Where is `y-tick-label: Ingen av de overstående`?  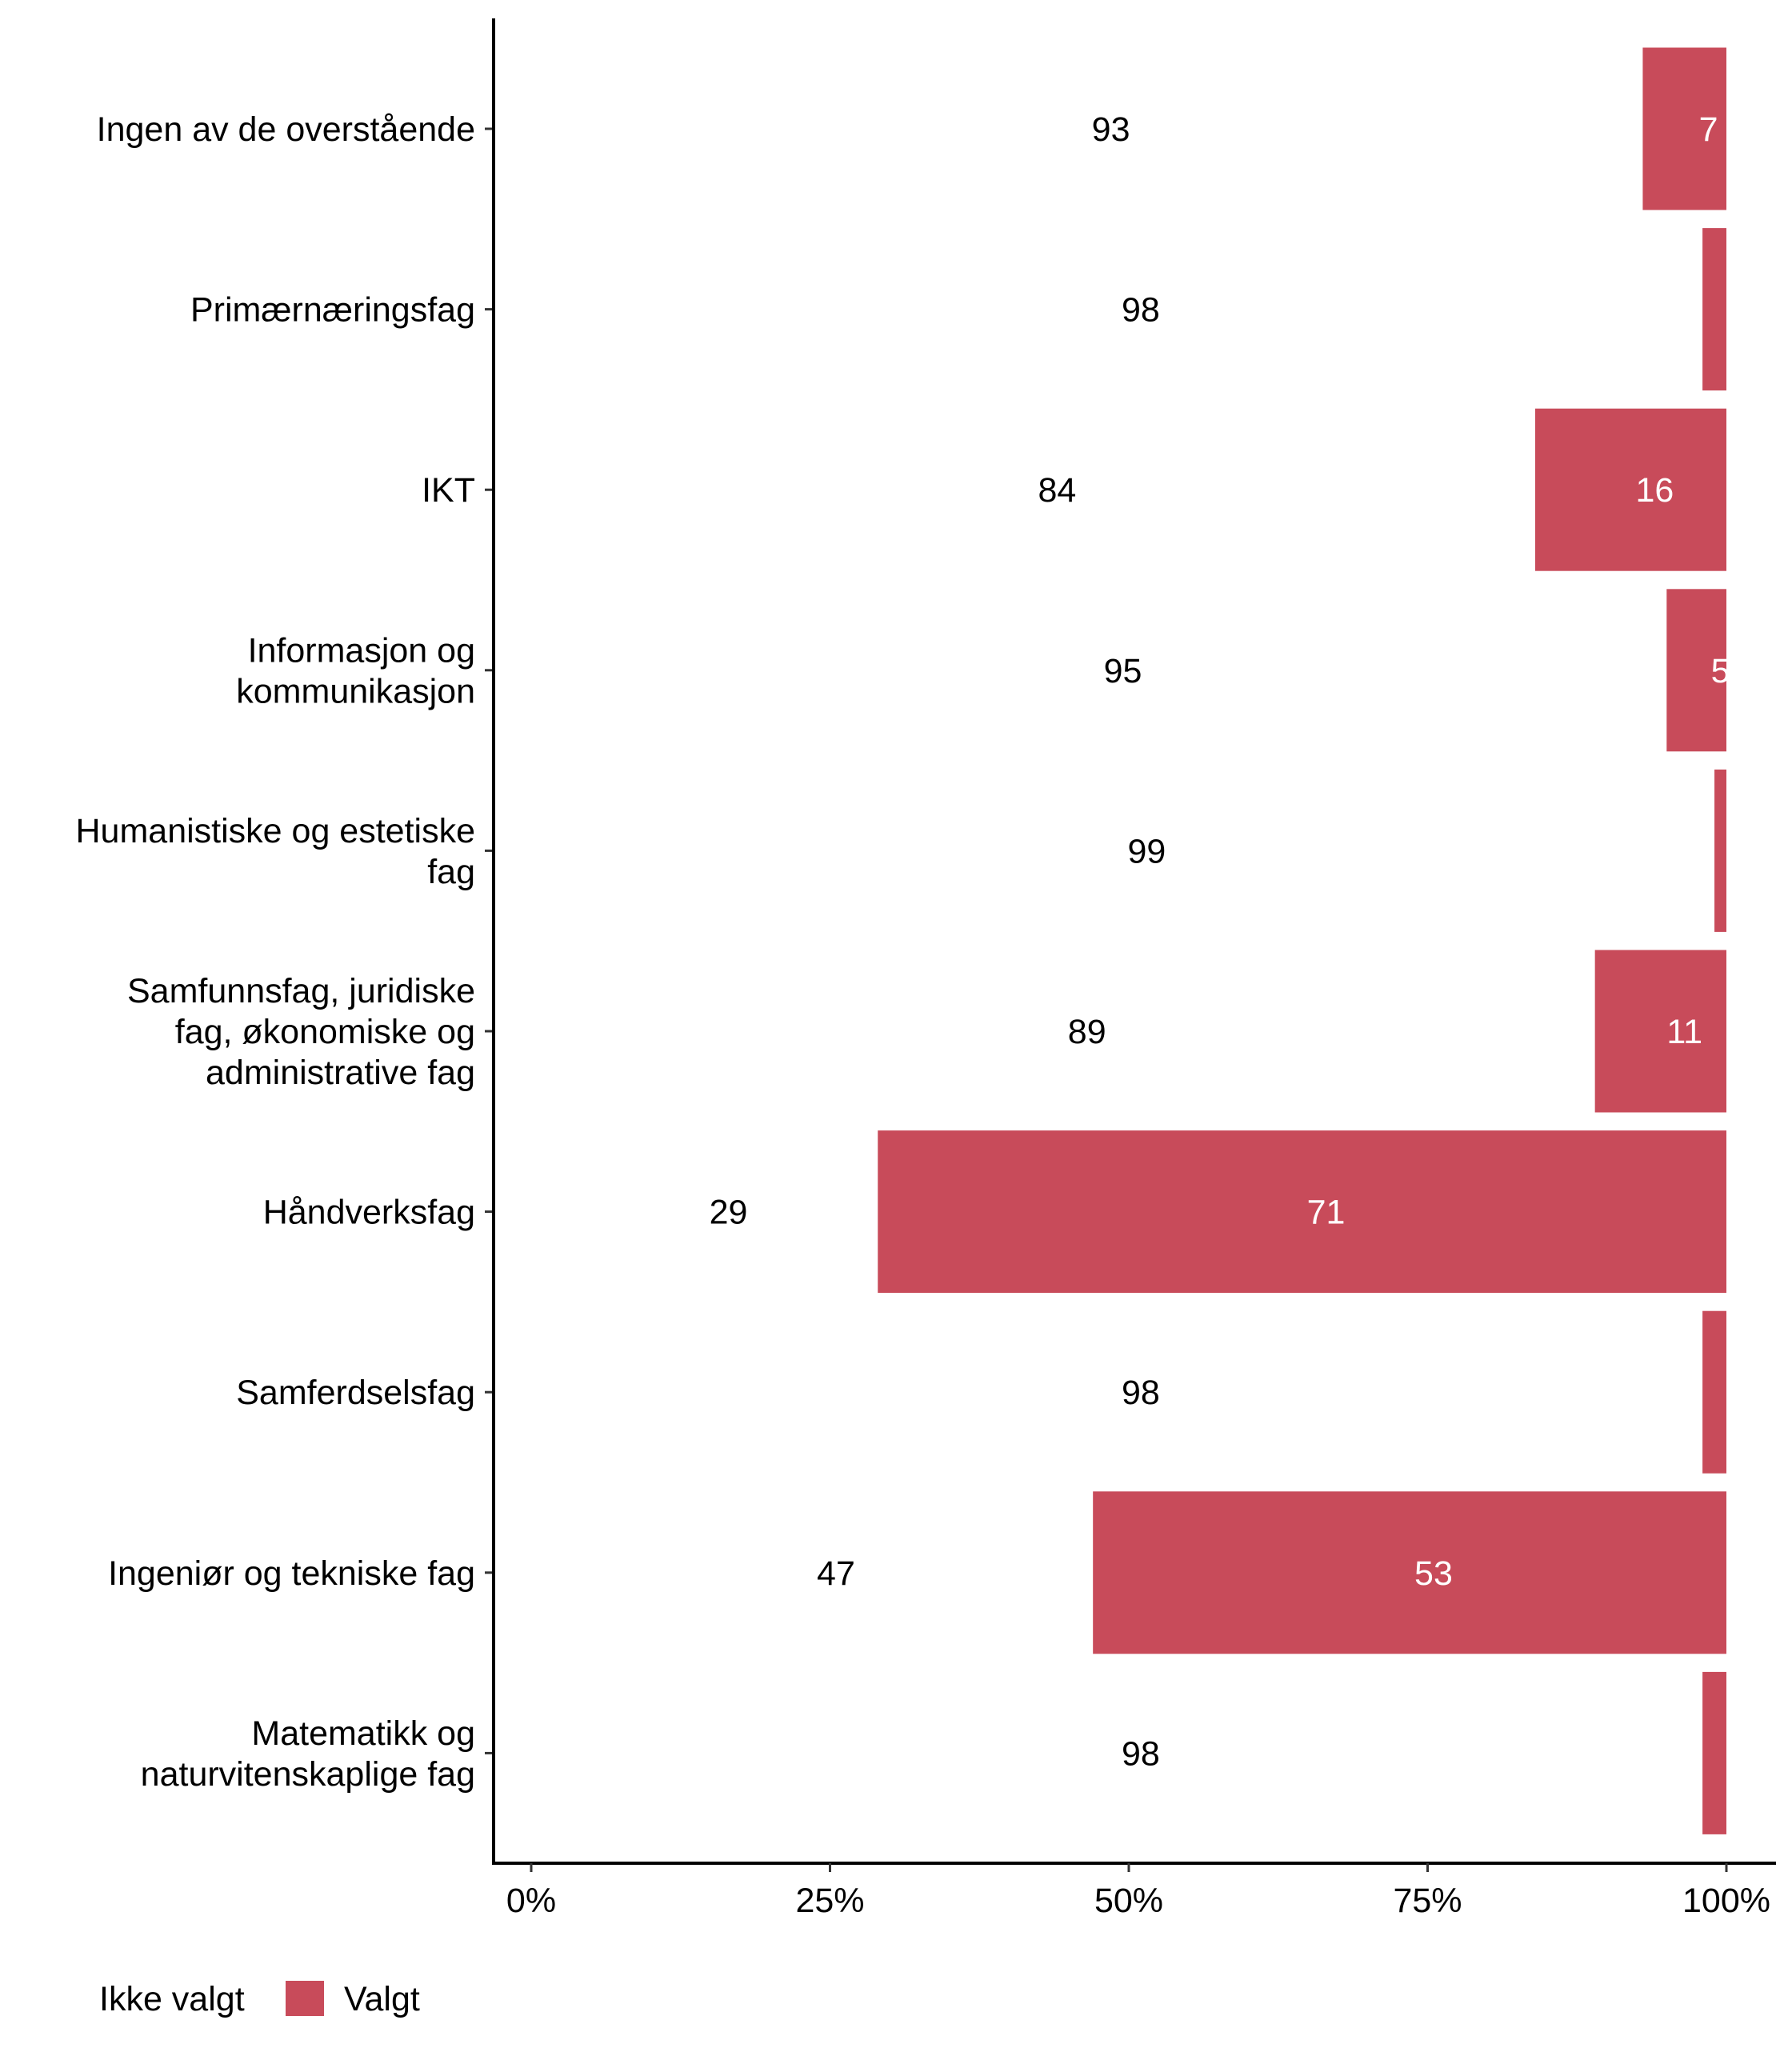 y-tick-label: Ingen av de overstående is located at coordinates (286, 129).